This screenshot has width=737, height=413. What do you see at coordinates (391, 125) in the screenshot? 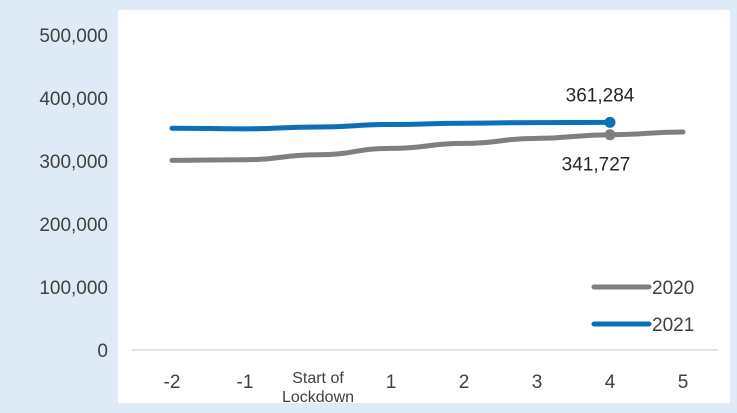
I see `series-line-2021` at bounding box center [391, 125].